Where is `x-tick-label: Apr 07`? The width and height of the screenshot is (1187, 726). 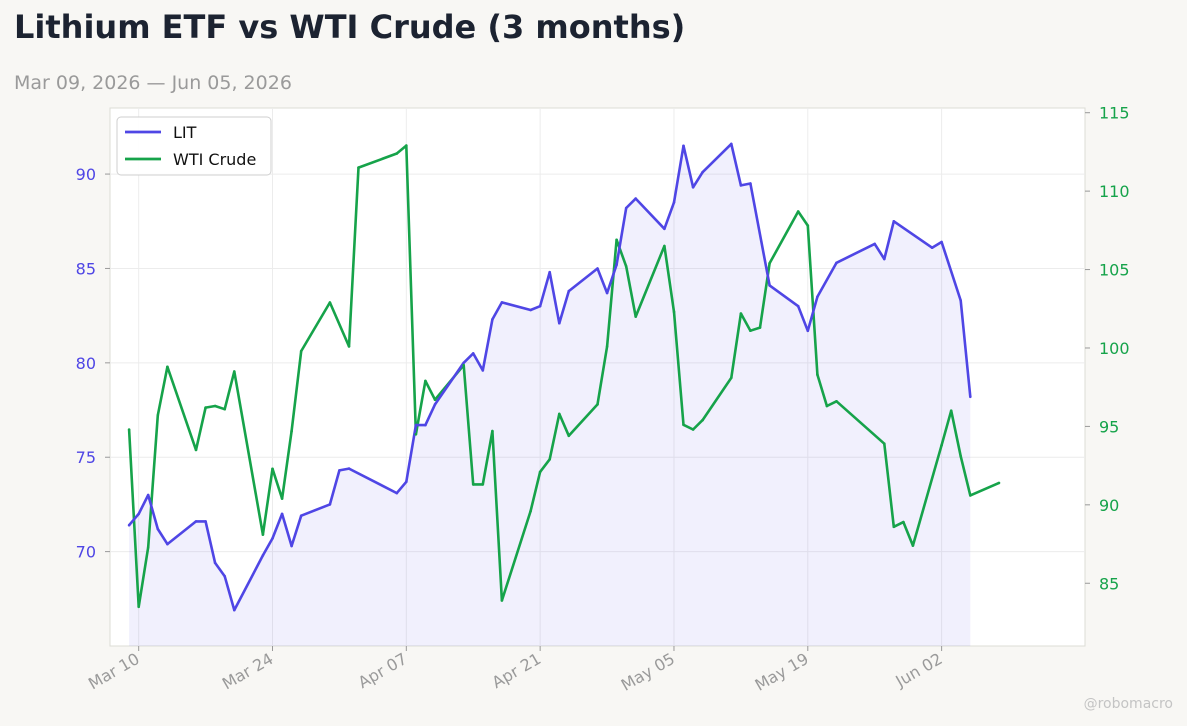
x-tick-label: Apr 07 is located at coordinates (383, 670).